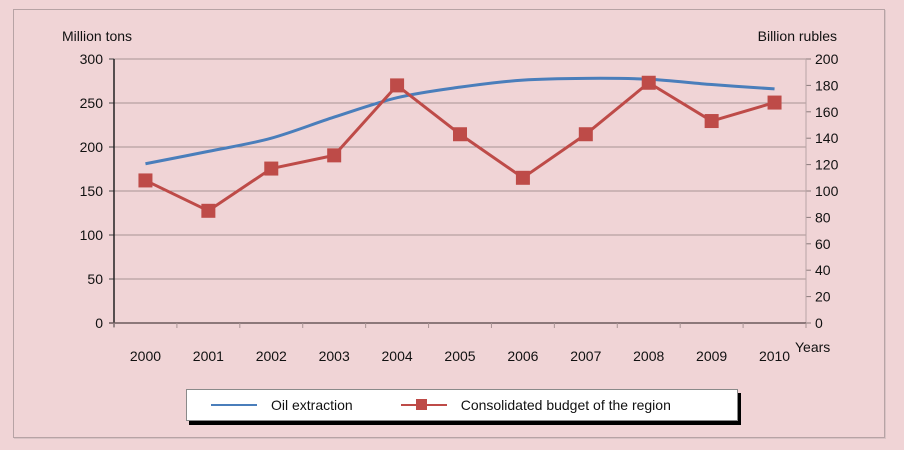  Describe the element at coordinates (423, 404) in the screenshot. I see `legend-line-red-square-icon` at that location.